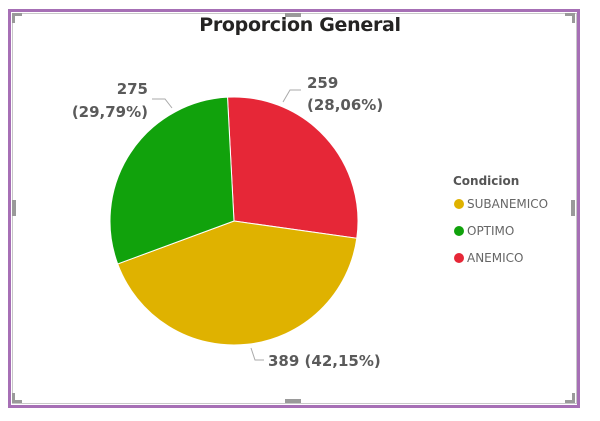 The height and width of the screenshot is (421, 600). I want to click on legend-item-subanemico: SUBANEMICO, so click(501, 204).